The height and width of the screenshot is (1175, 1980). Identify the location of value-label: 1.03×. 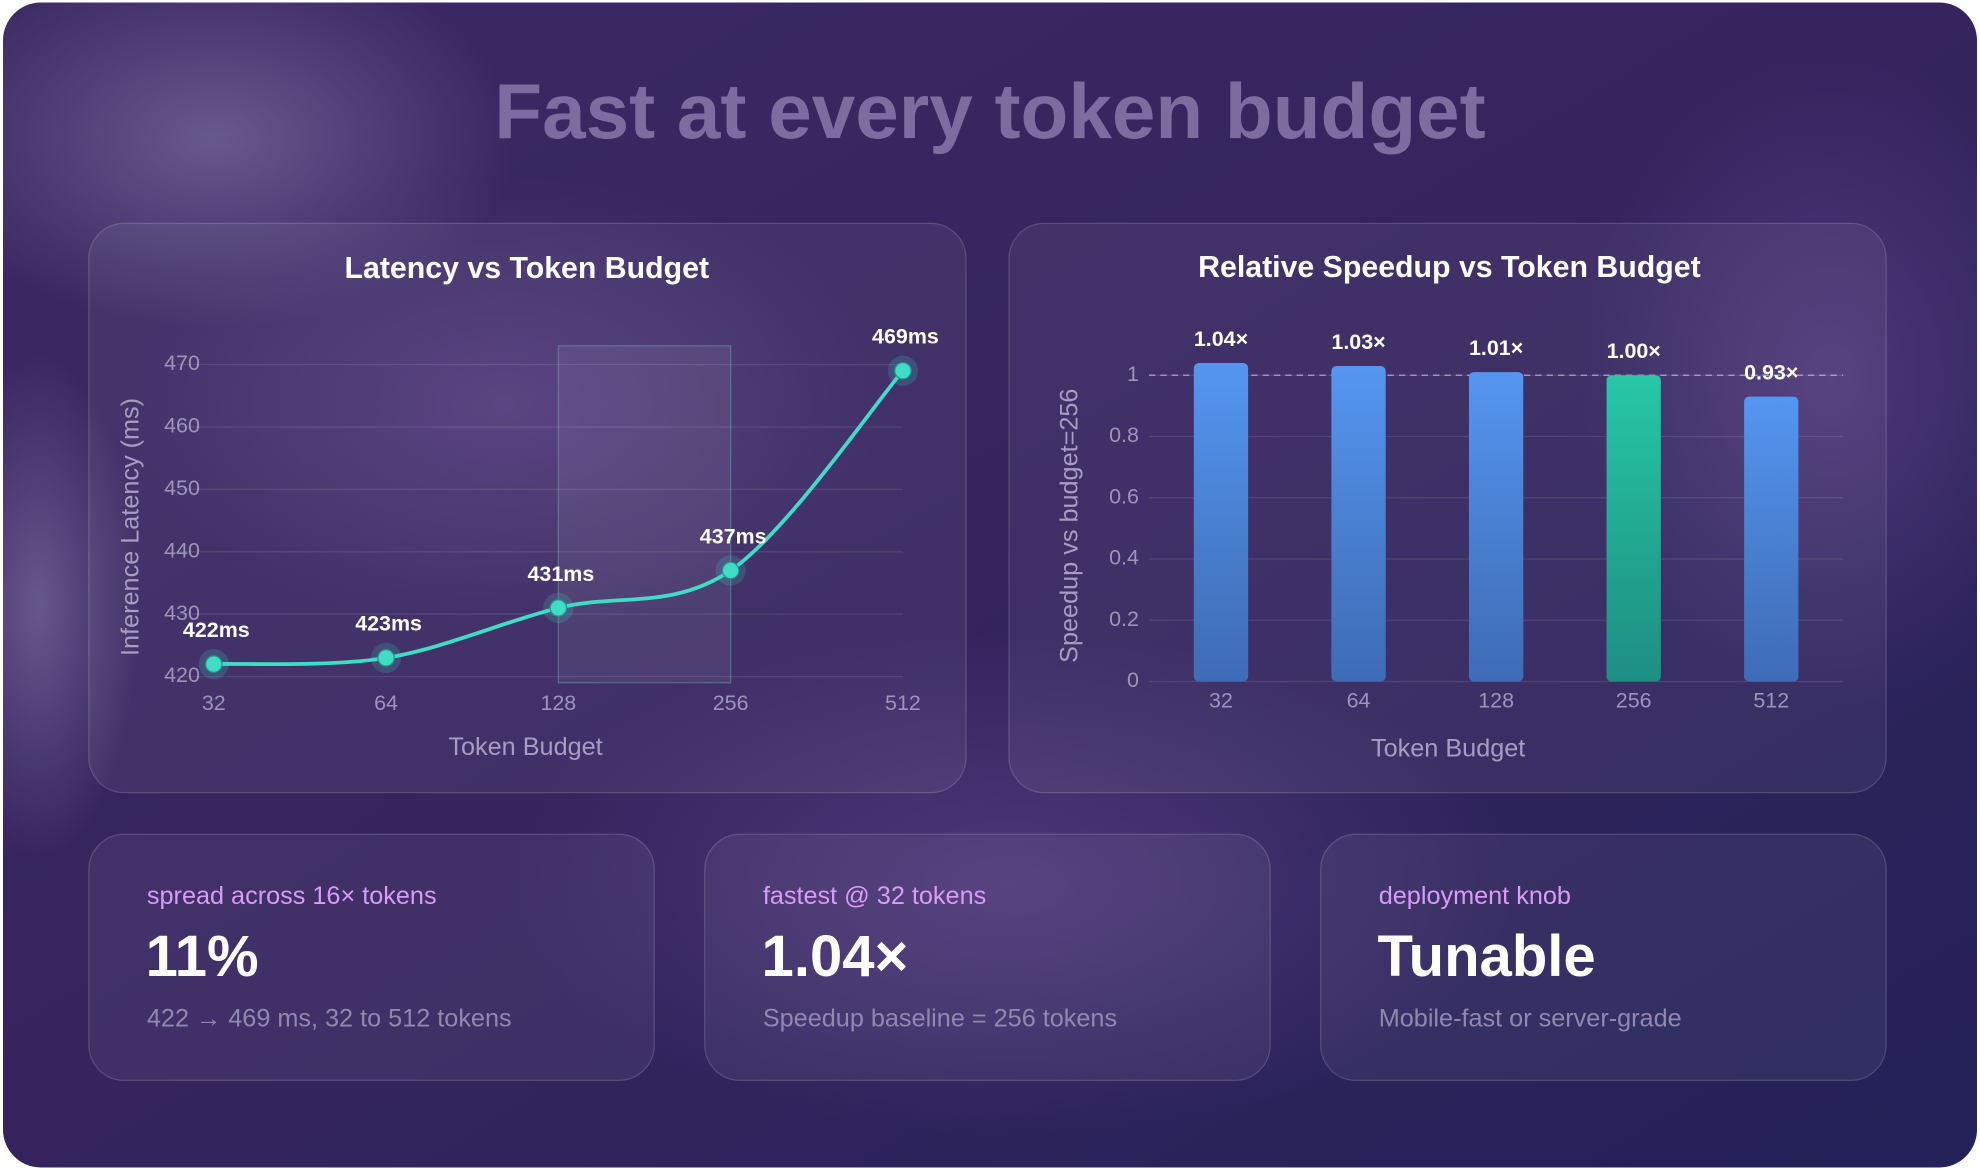
(1358, 342).